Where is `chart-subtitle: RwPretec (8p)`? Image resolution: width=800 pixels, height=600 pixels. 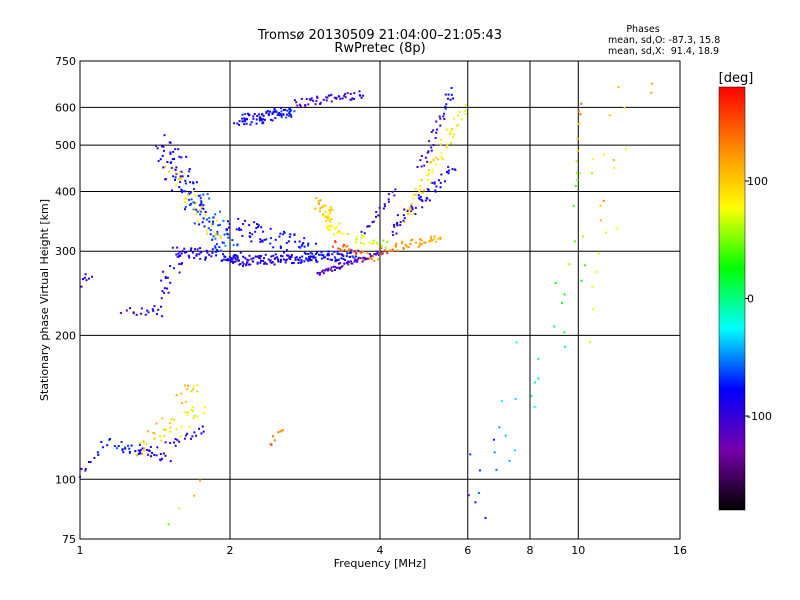
chart-subtitle: RwPretec (8p) is located at coordinates (379, 48).